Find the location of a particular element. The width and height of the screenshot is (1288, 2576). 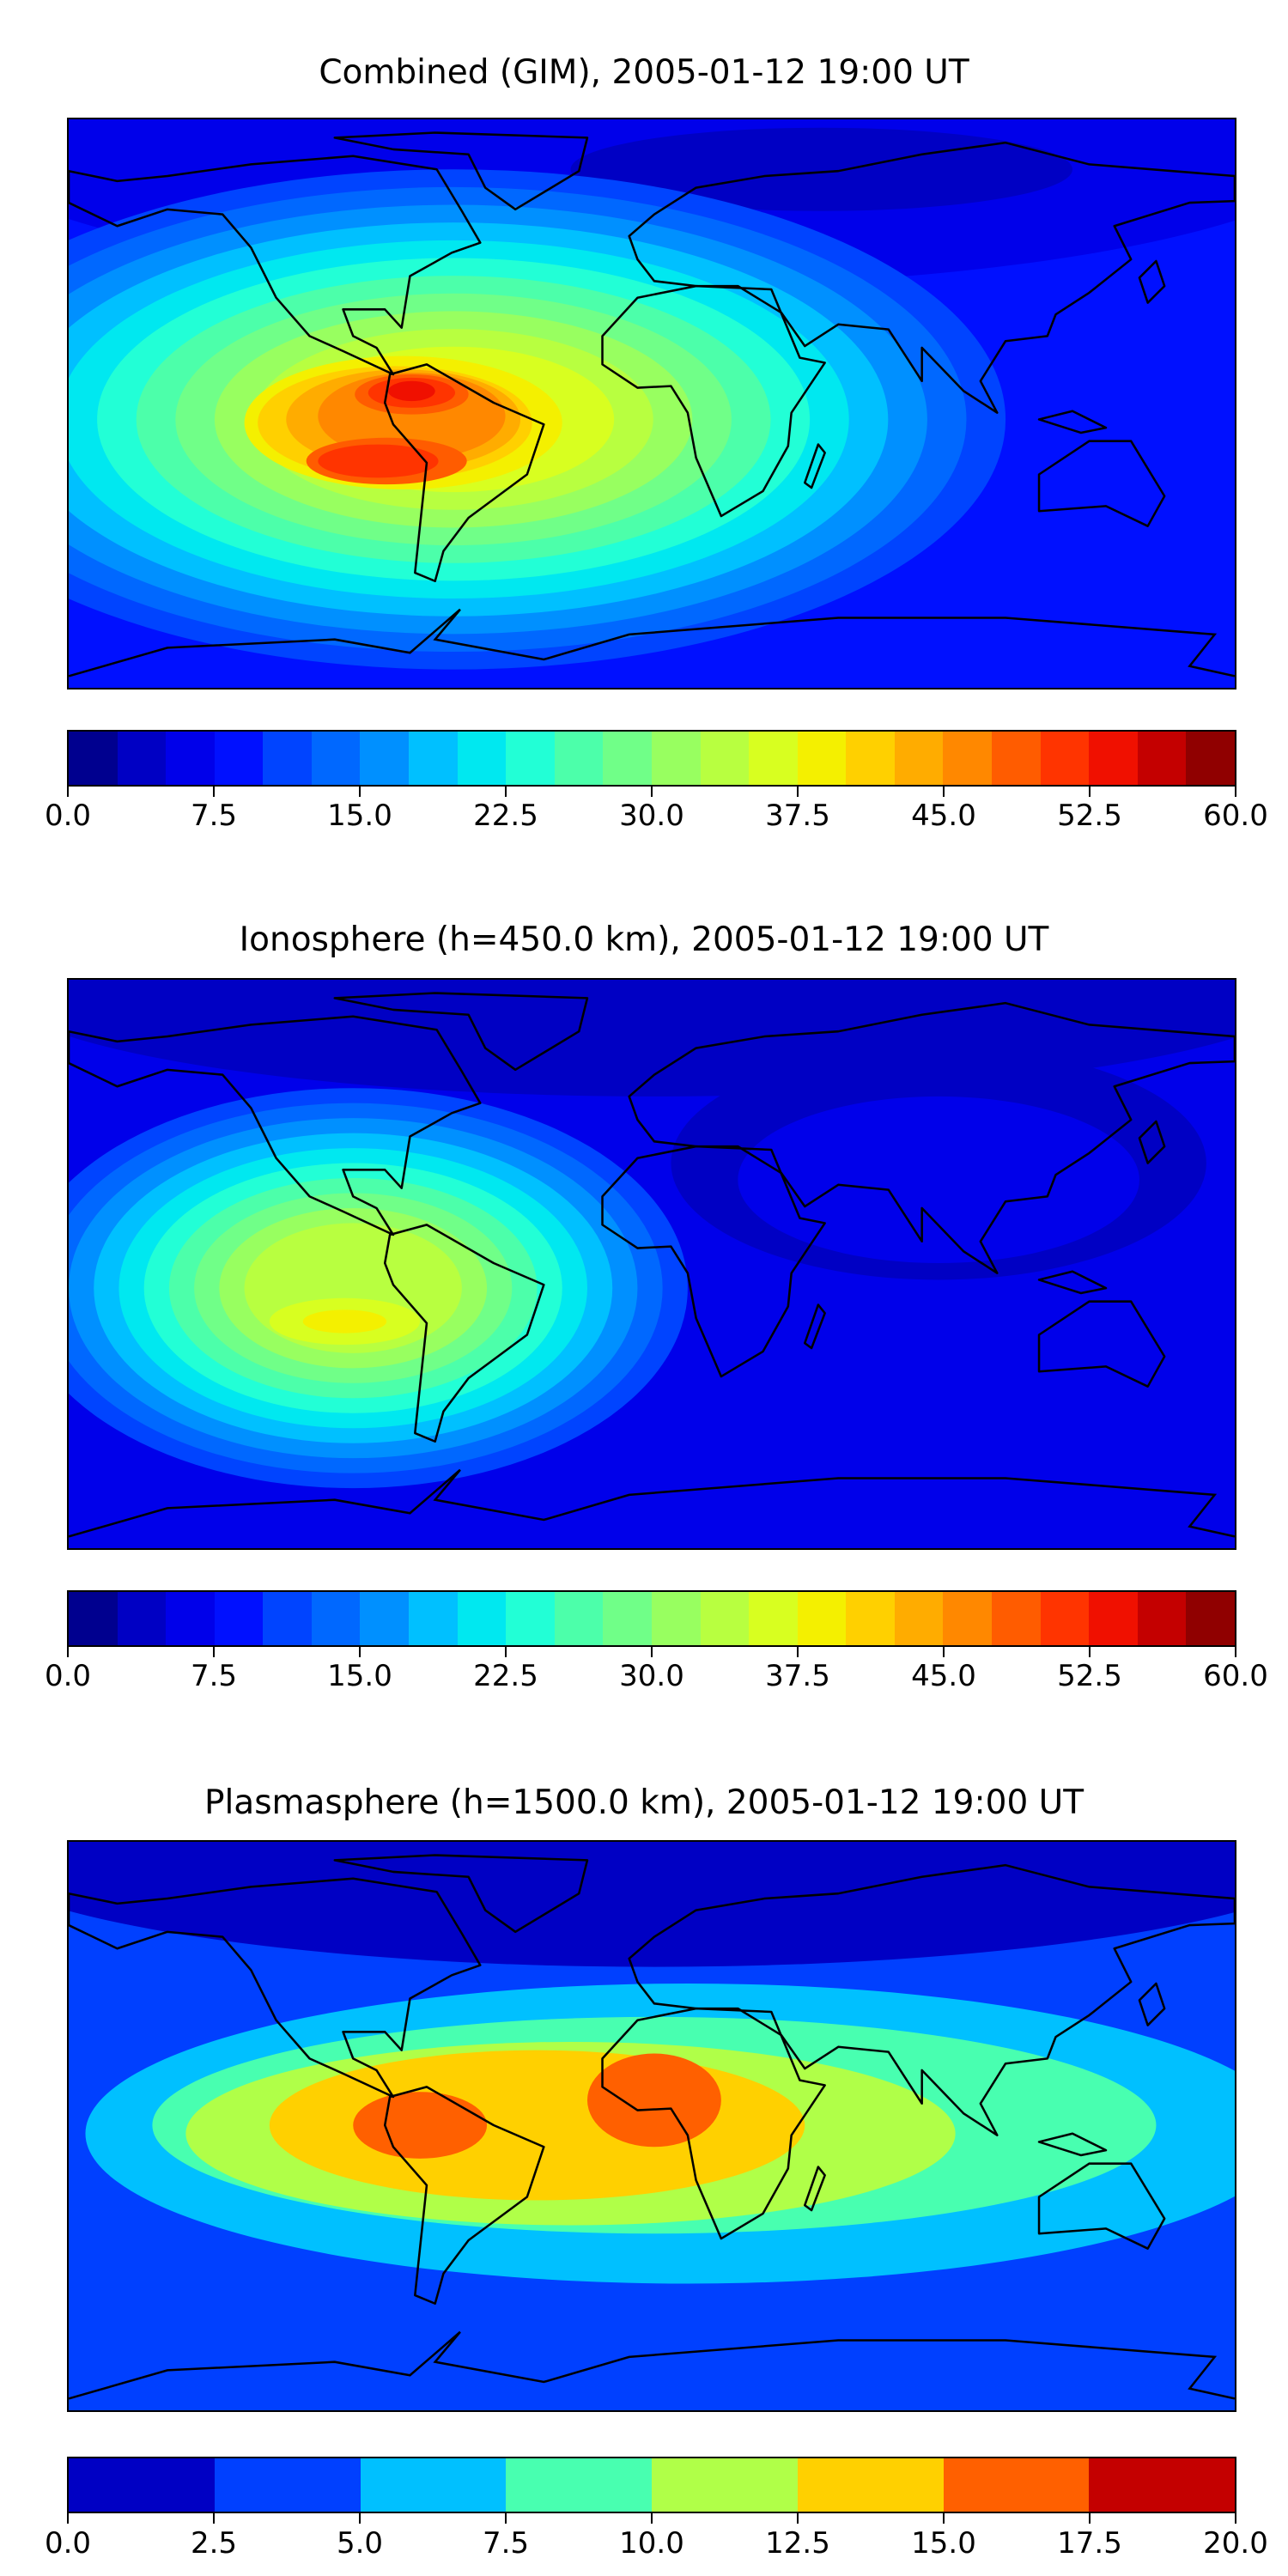

colorbar-tick-label: 37.5 is located at coordinates (797, 816).